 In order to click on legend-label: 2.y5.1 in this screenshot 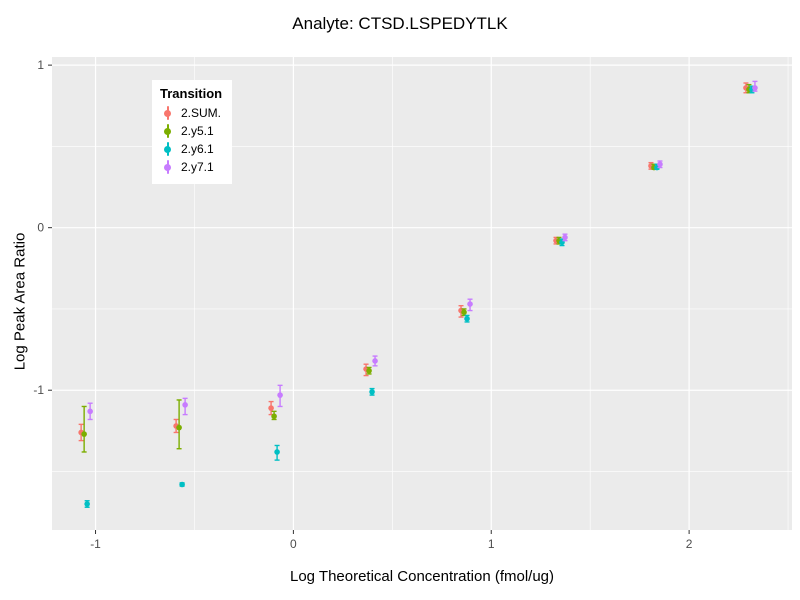, I will do `click(197, 131)`.